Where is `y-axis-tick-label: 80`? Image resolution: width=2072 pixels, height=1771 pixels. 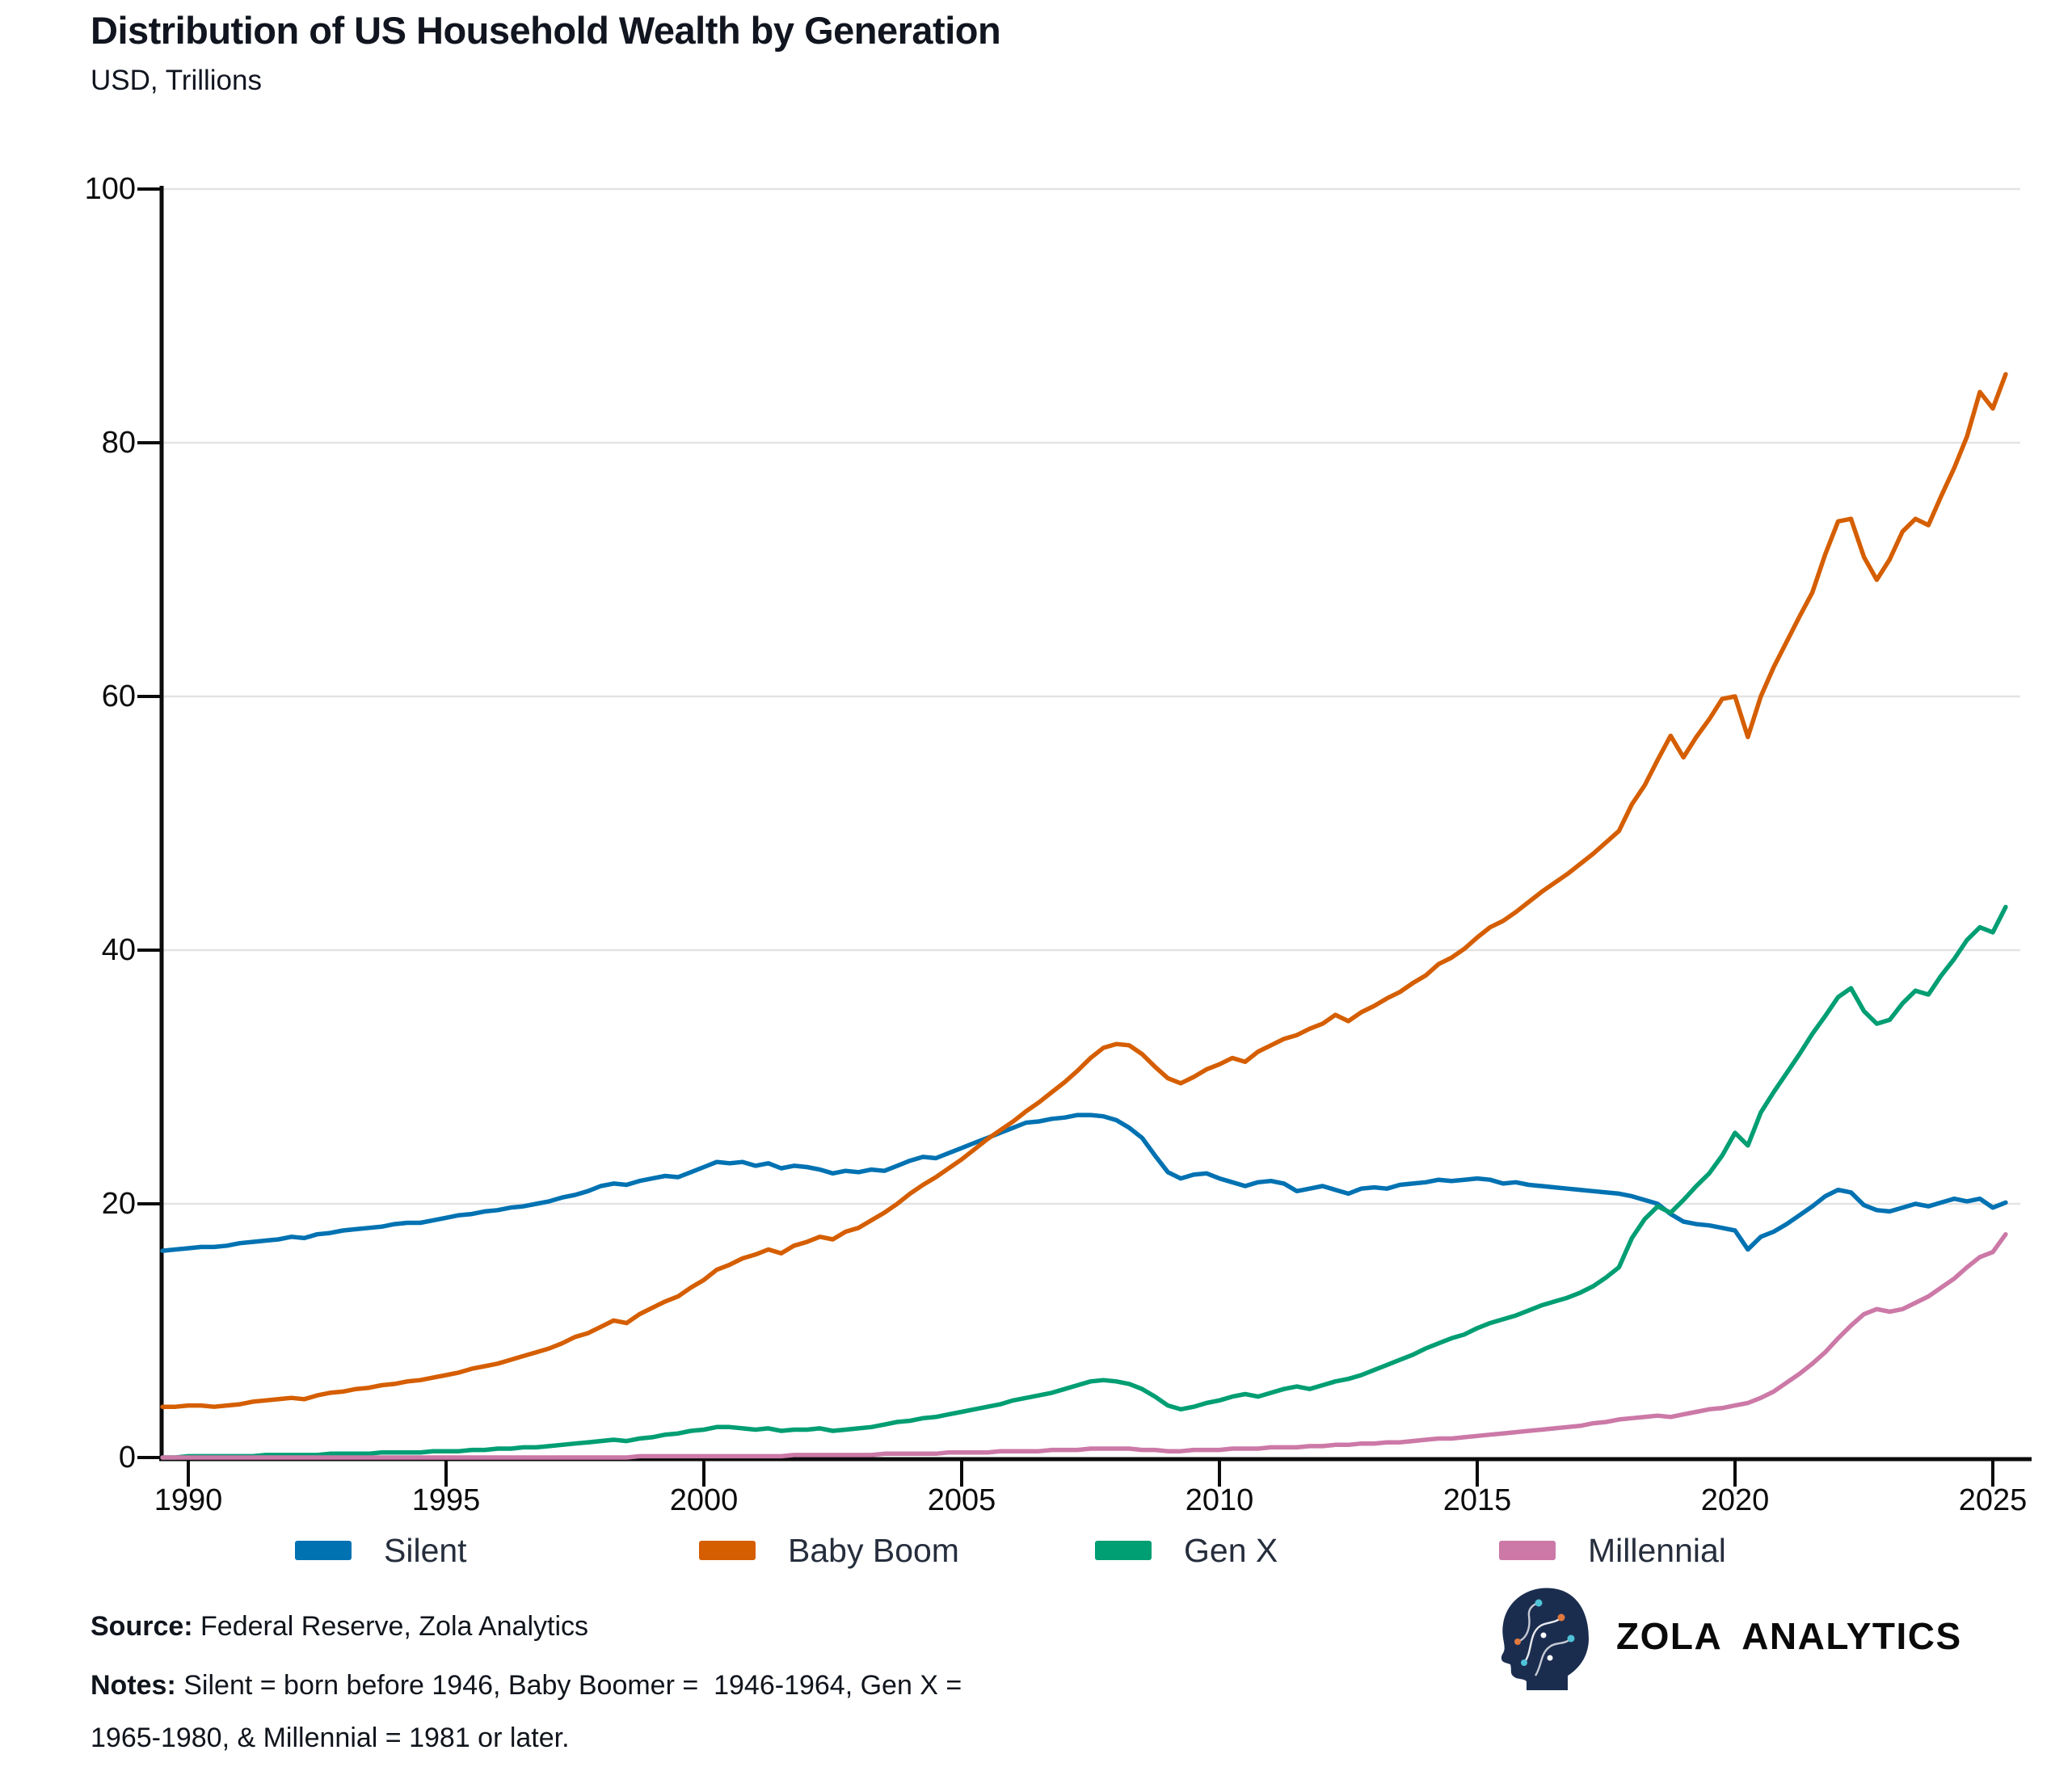
y-axis-tick-label: 80 is located at coordinates (119, 443).